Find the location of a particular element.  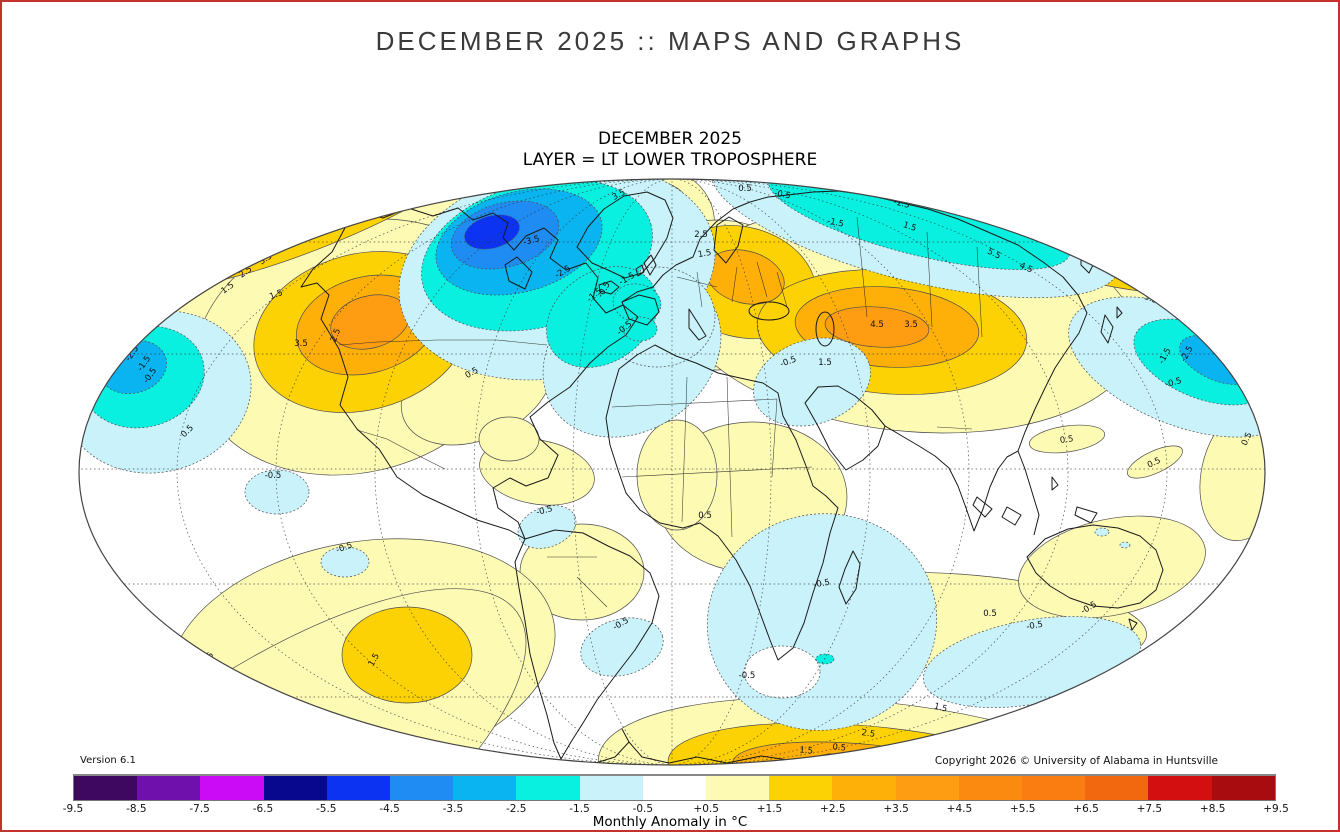

colorbar-tick: -0.5 is located at coordinates (643, 809).